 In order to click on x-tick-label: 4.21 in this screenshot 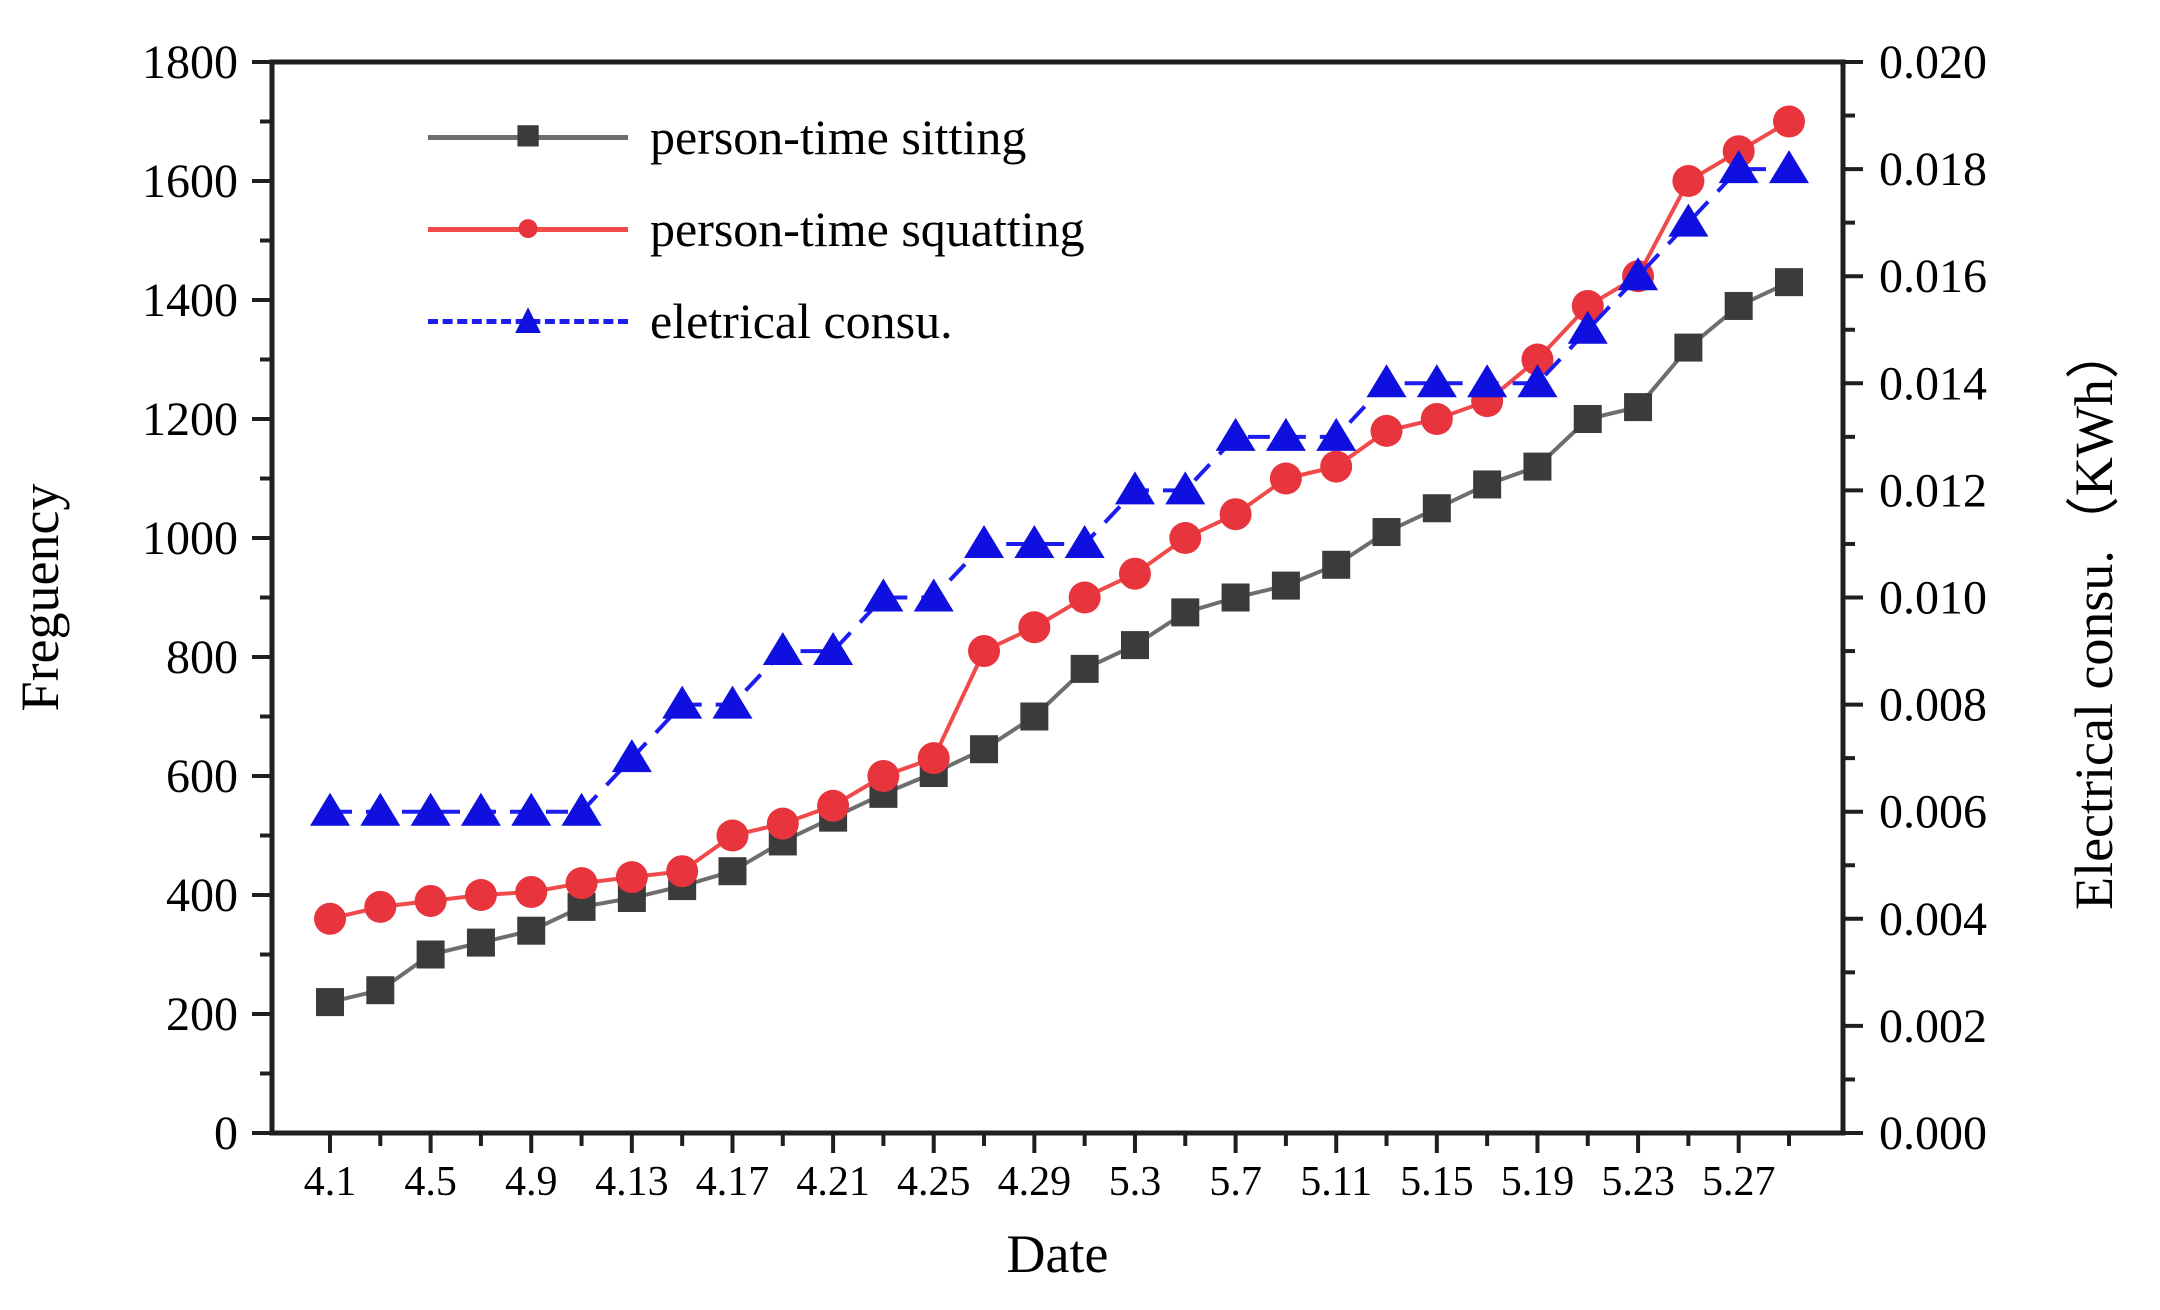, I will do `click(833, 1182)`.